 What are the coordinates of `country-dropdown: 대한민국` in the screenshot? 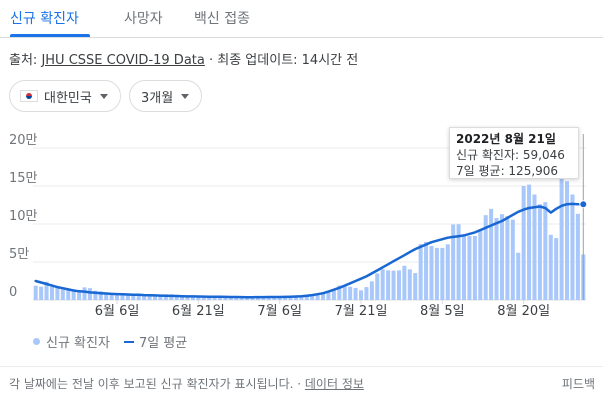 It's located at (65, 96).